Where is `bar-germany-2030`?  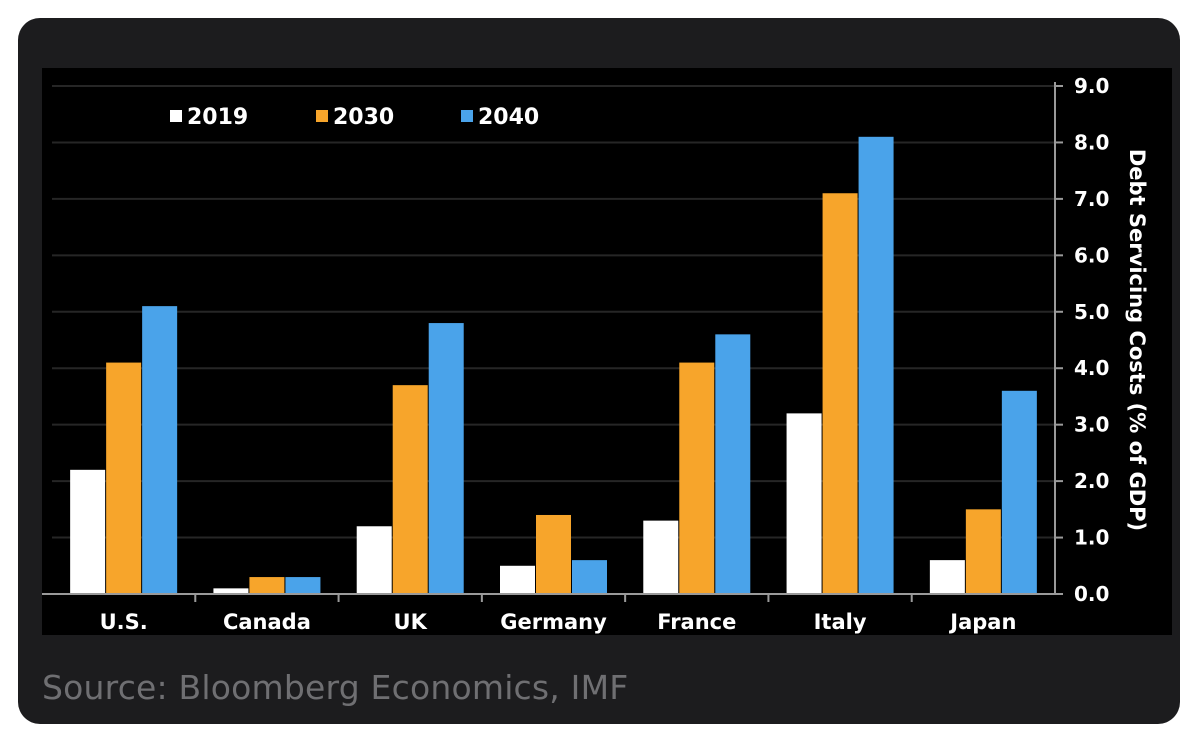 bar-germany-2030 is located at coordinates (553, 554).